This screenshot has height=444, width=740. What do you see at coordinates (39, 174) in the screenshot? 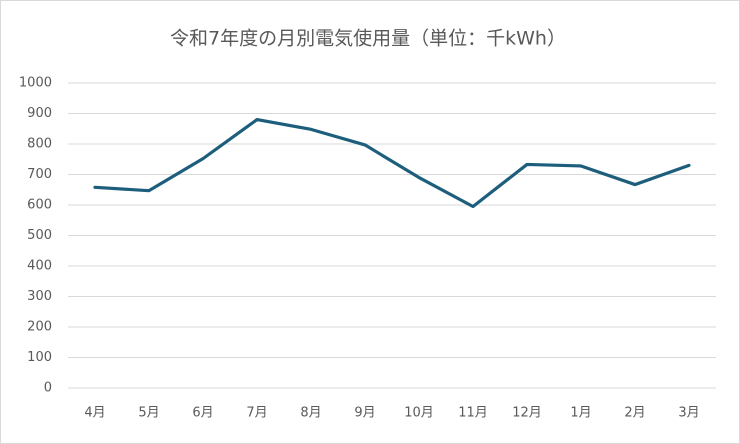
I see `y-tick-label: 700` at bounding box center [39, 174].